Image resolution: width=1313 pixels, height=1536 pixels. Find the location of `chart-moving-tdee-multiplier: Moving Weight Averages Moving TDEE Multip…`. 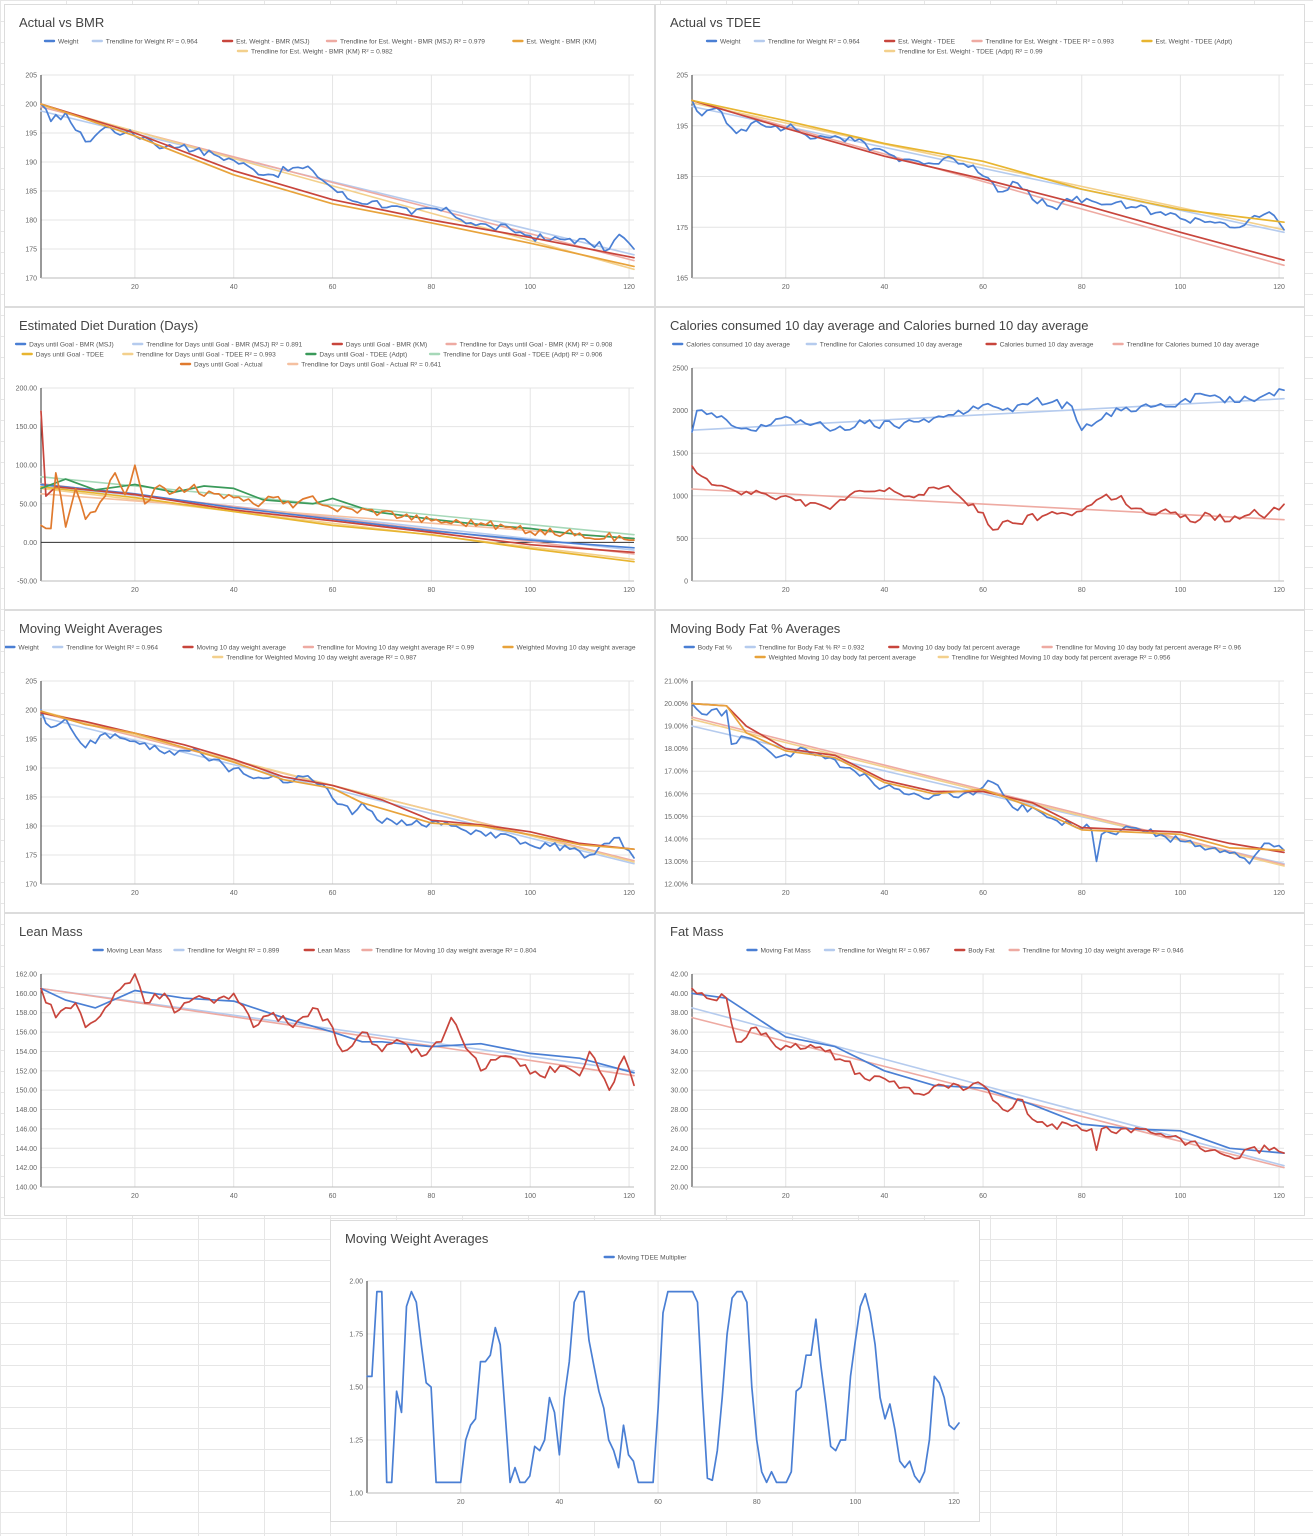

chart-moving-tdee-multiplier: Moving Weight Averages Moving TDEE Multip… is located at coordinates (655, 1371).